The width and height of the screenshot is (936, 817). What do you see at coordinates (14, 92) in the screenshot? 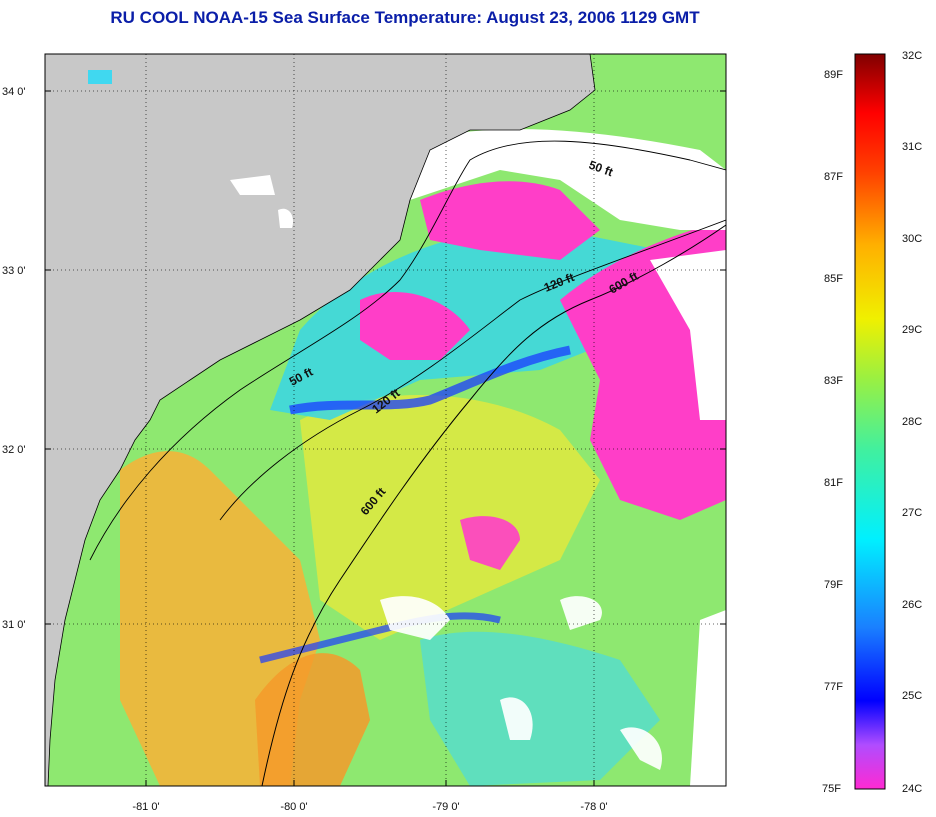
I see `lat-label-34: 34 0'` at bounding box center [14, 92].